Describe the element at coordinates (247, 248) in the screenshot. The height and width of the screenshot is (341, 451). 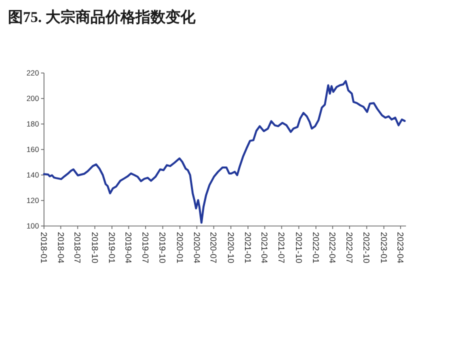
I see `x-tick-label: 2021-01` at that location.